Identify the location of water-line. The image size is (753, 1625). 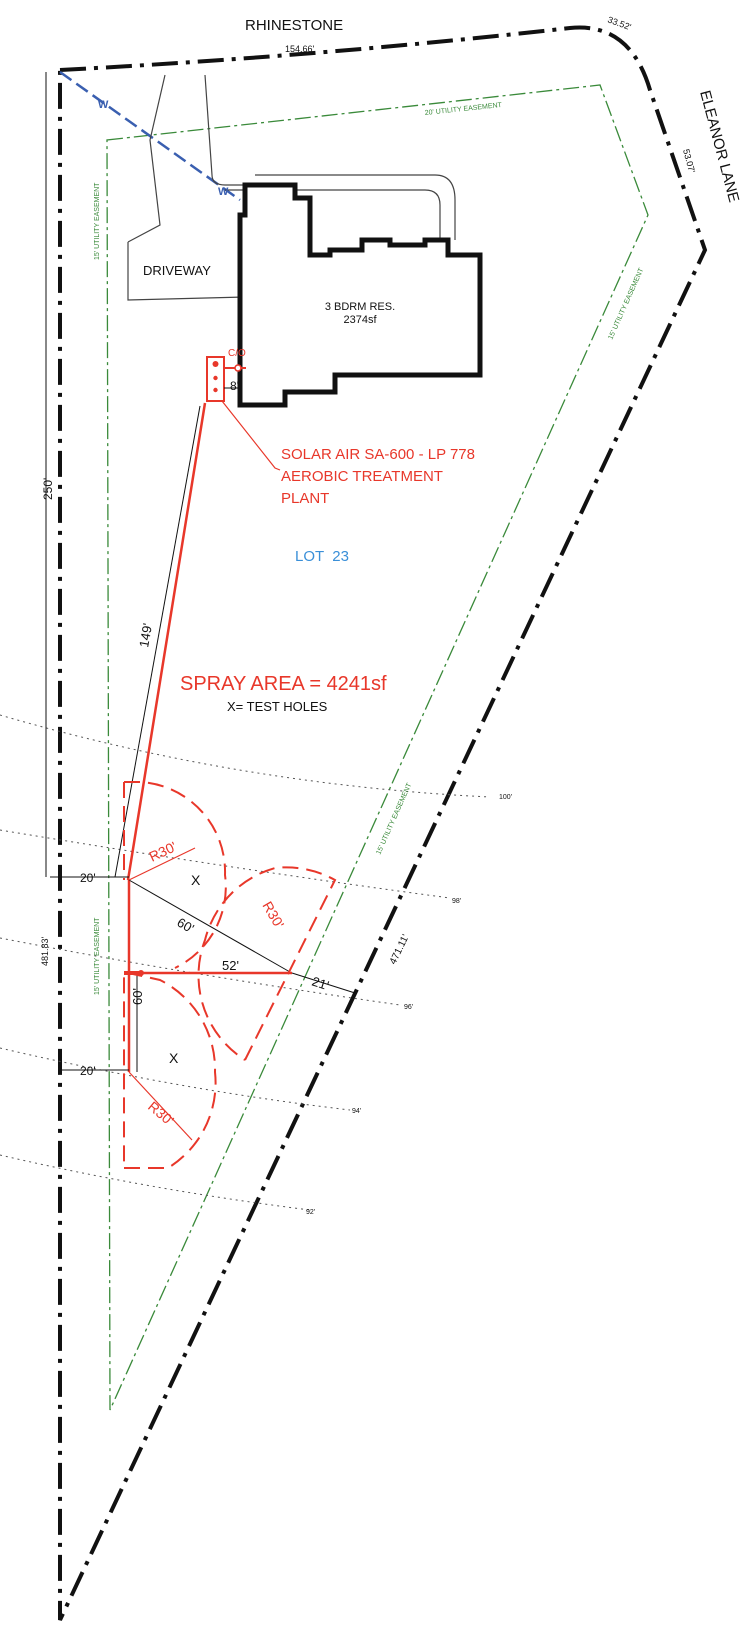
(150, 136).